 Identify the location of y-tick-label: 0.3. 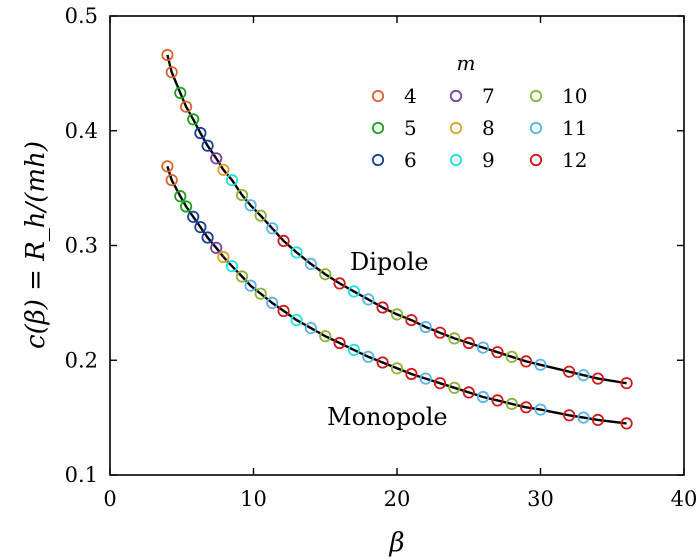
(81, 246).